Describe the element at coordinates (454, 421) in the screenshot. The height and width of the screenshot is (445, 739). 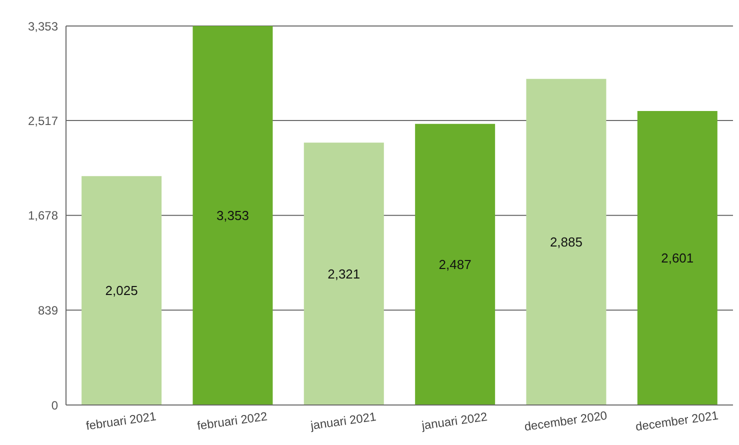
I see `x-tick-label: januari 2022` at that location.